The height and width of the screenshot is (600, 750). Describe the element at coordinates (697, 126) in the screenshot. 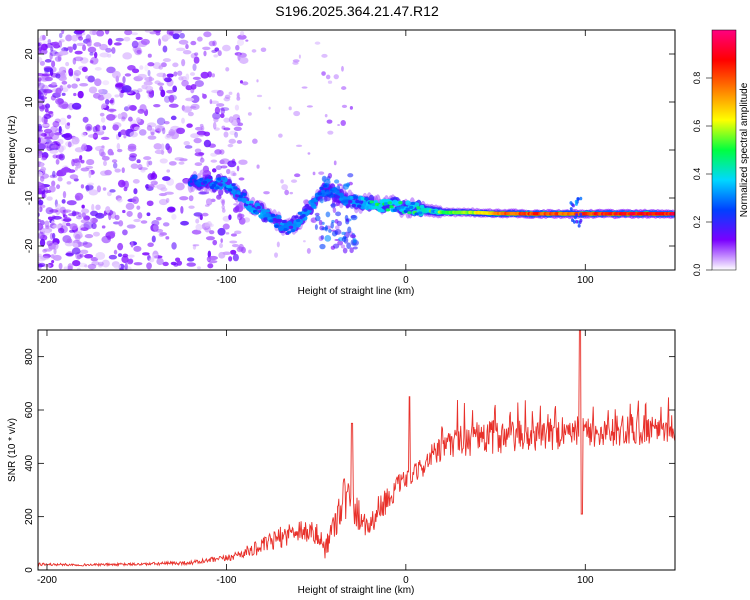

I see `colorbar-tick-label: 0.6` at that location.